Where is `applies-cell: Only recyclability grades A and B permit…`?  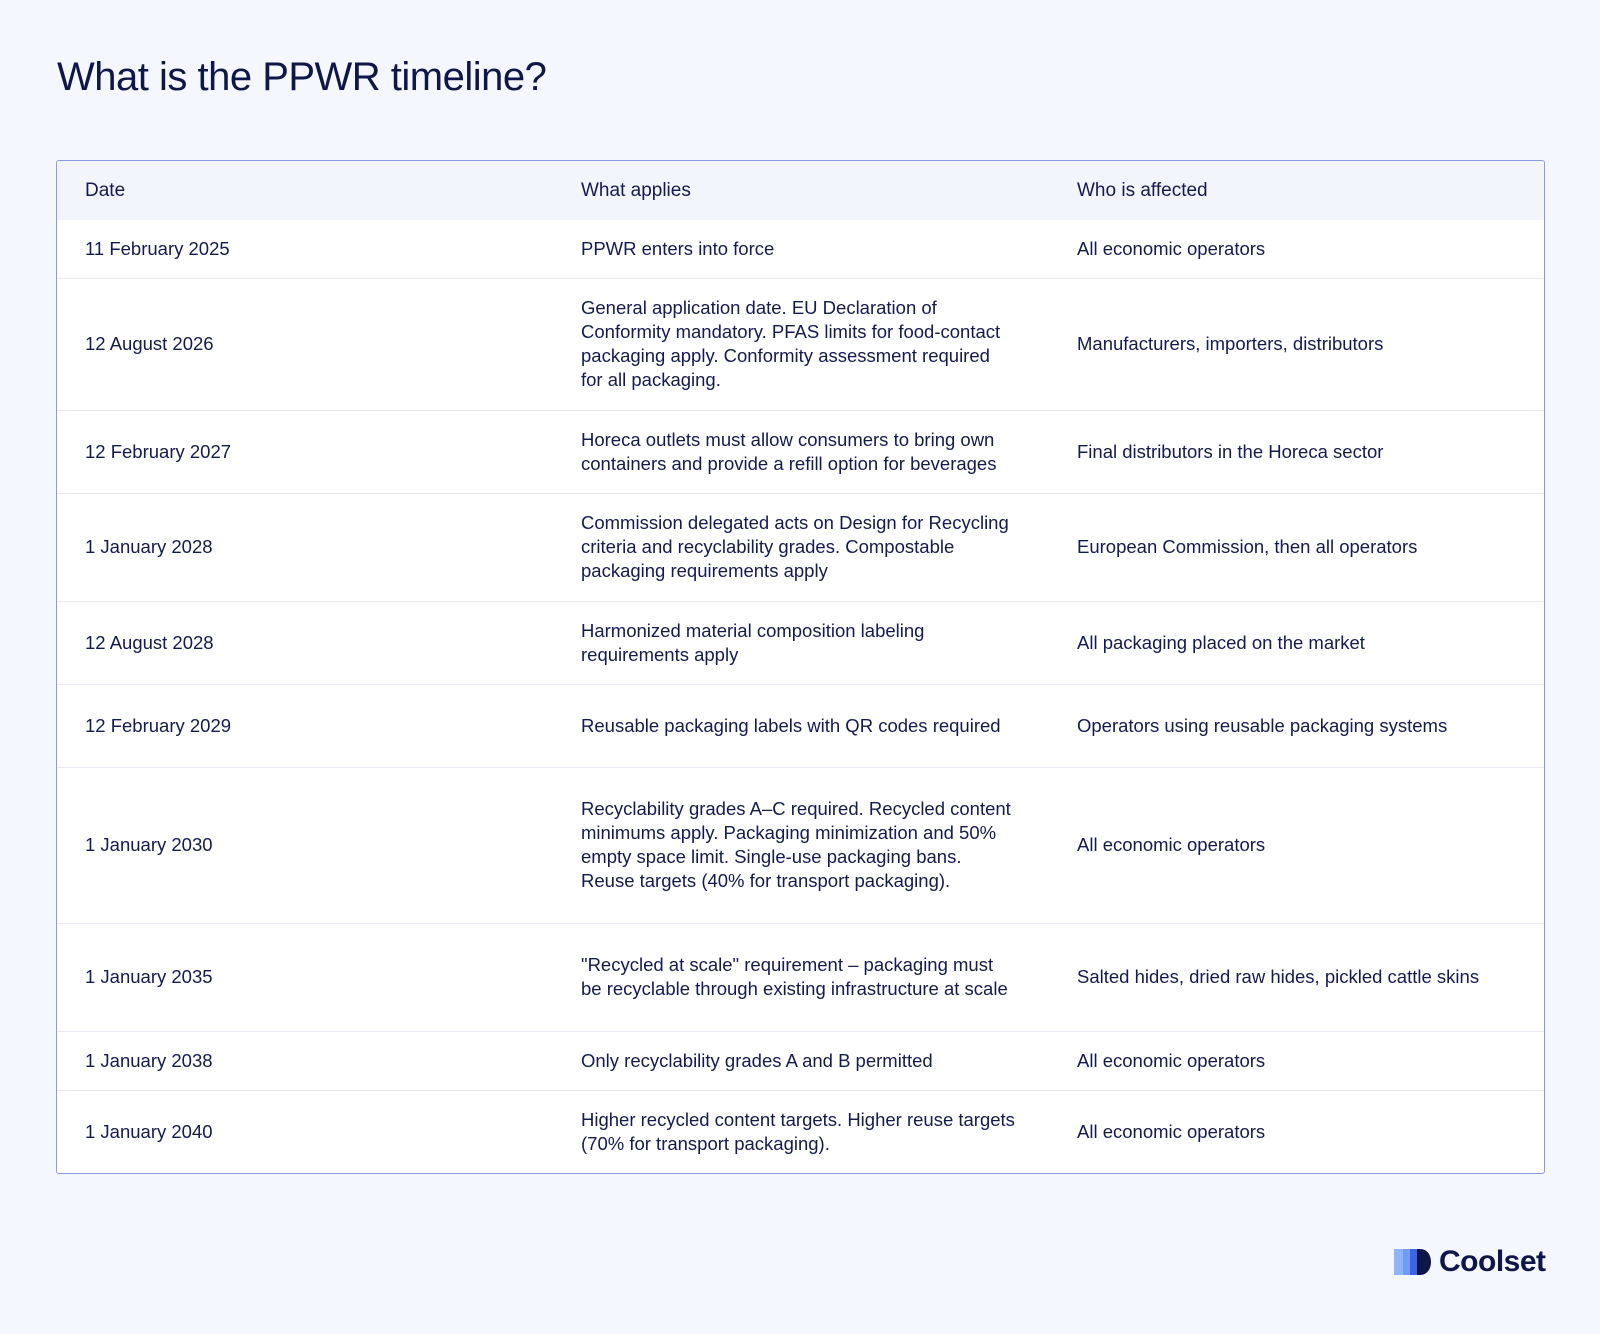
applies-cell: Only recyclability grades A and B permit… is located at coordinates (801, 1060).